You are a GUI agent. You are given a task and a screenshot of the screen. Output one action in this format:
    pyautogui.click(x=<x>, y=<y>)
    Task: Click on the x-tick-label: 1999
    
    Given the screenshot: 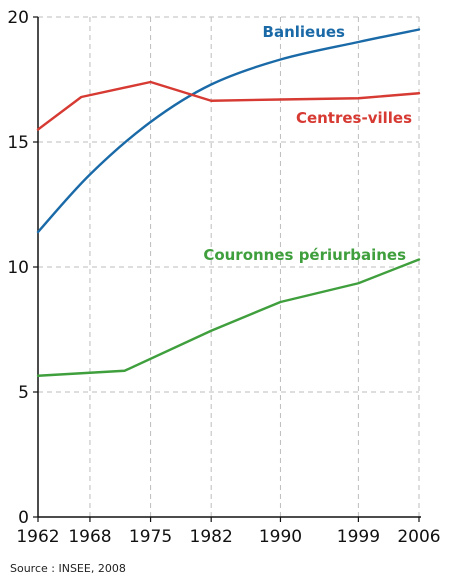 What is the action you would take?
    pyautogui.click(x=358, y=537)
    